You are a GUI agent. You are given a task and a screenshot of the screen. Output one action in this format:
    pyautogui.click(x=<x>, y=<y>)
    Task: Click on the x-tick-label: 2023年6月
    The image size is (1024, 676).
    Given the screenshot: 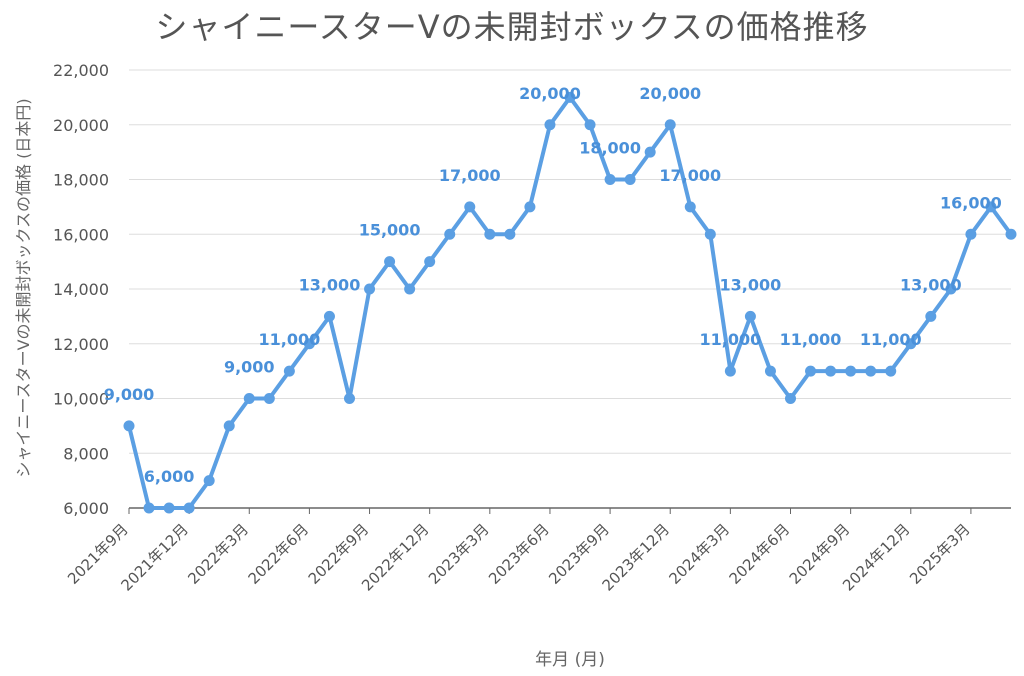 What is the action you would take?
    pyautogui.click(x=519, y=554)
    